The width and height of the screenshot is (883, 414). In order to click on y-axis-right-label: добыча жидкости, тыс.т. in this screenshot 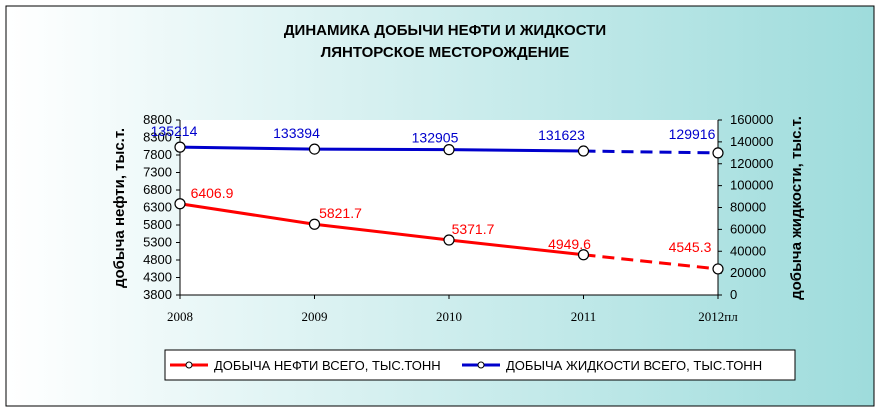, I will do `click(796, 208)`.